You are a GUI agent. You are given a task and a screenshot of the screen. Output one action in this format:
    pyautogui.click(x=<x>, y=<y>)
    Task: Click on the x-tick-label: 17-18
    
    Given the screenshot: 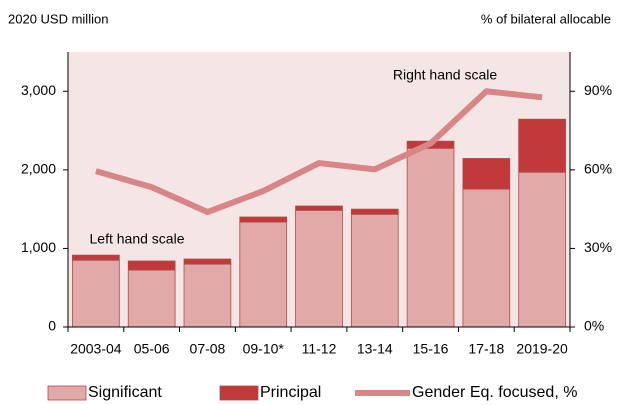 What is the action you would take?
    pyautogui.click(x=486, y=349)
    